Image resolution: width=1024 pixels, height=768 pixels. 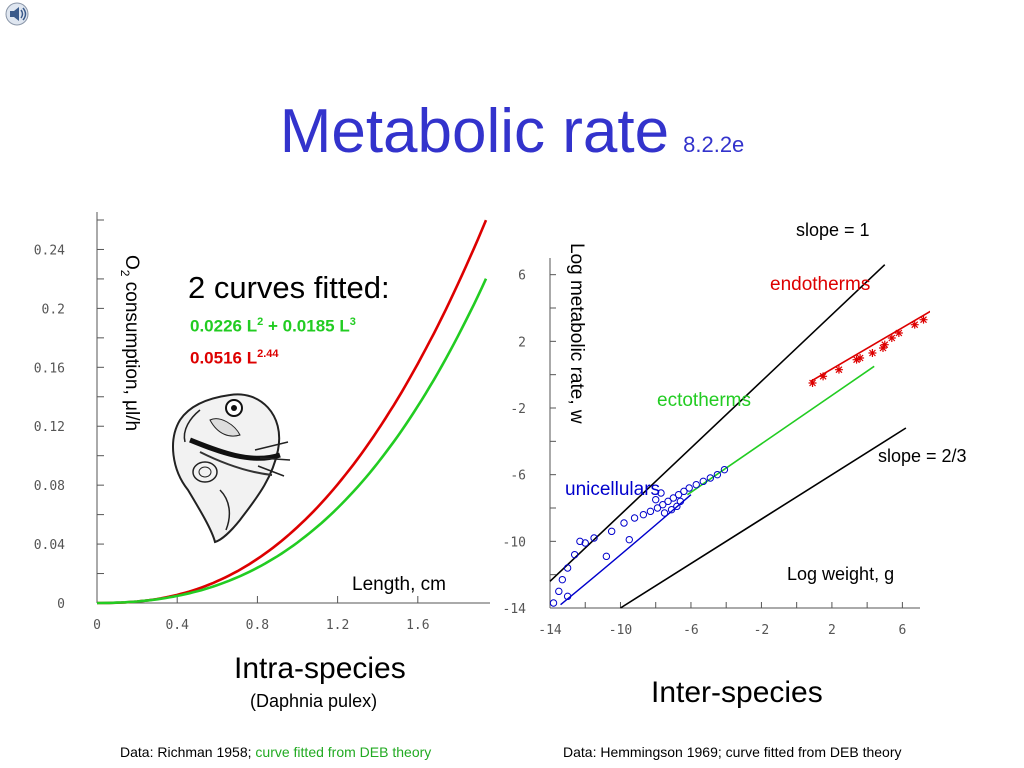 I want to click on fit2-exp: 2.44, so click(x=268, y=354).